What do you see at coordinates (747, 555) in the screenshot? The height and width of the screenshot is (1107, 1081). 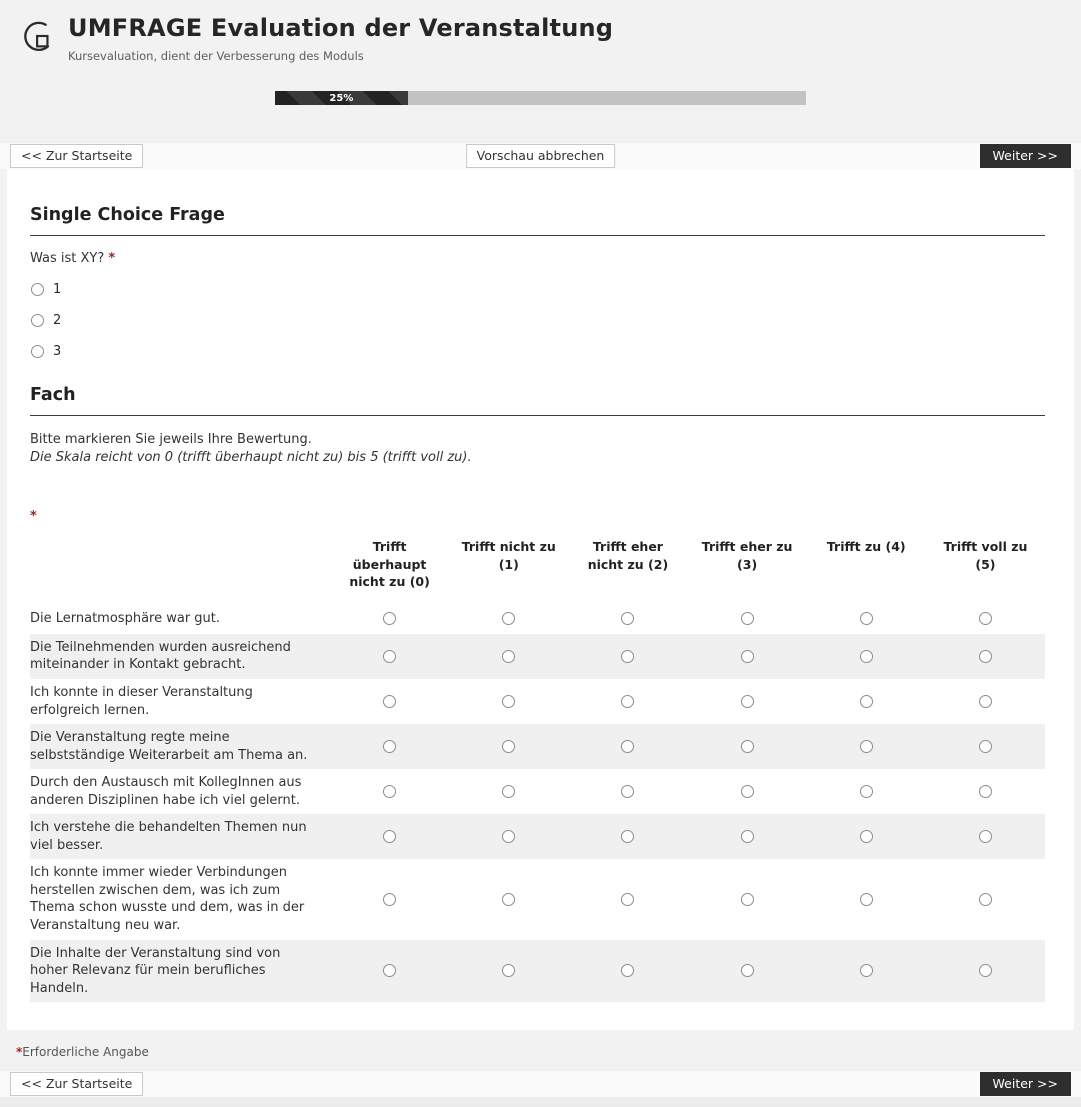 I see `matrix-column-header-3: Trifft eher zu (3)` at bounding box center [747, 555].